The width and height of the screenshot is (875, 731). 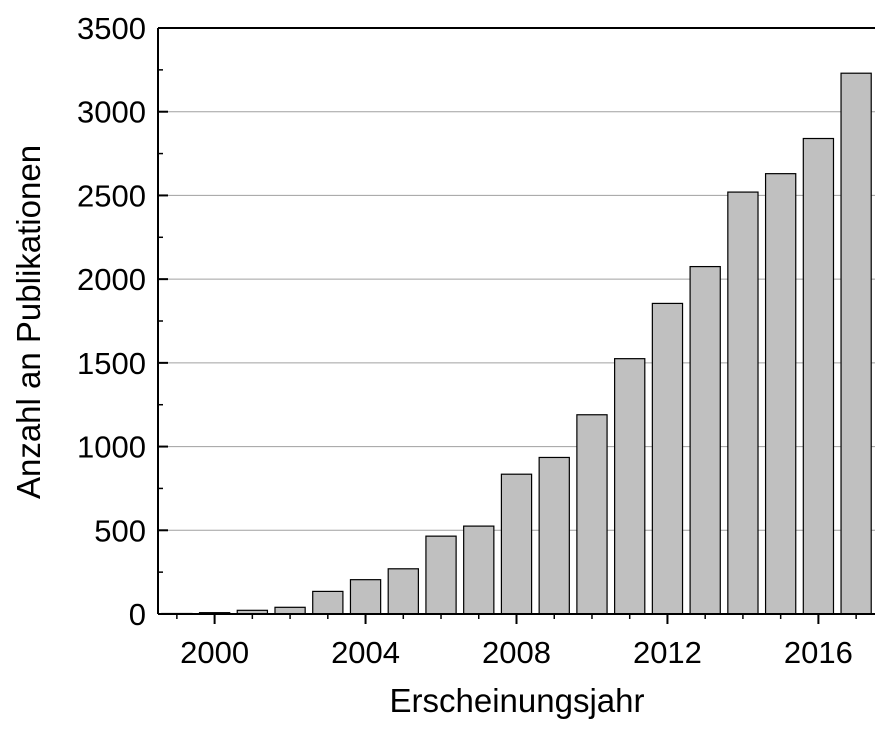 What do you see at coordinates (111, 363) in the screenshot?
I see `y-tick-label: 1500` at bounding box center [111, 363].